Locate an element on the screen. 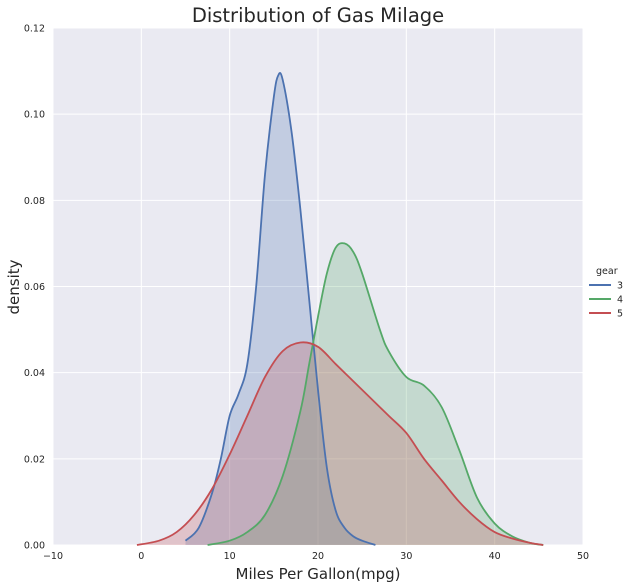 This screenshot has height=587, width=632. y-axis-label: density is located at coordinates (14, 286).